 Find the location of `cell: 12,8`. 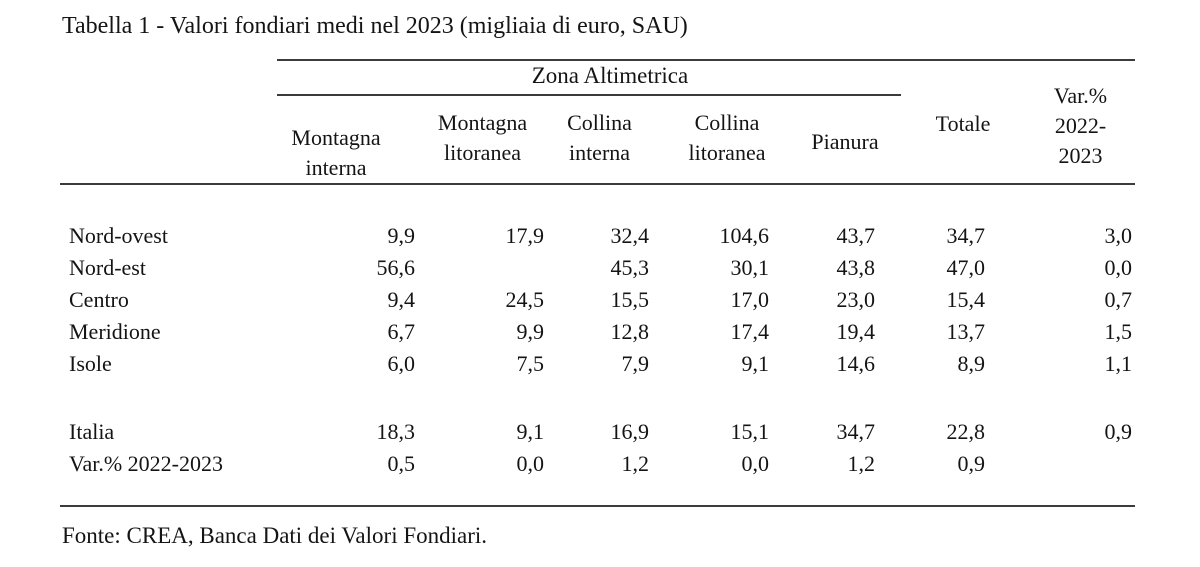

cell: 12,8 is located at coordinates (630, 331).